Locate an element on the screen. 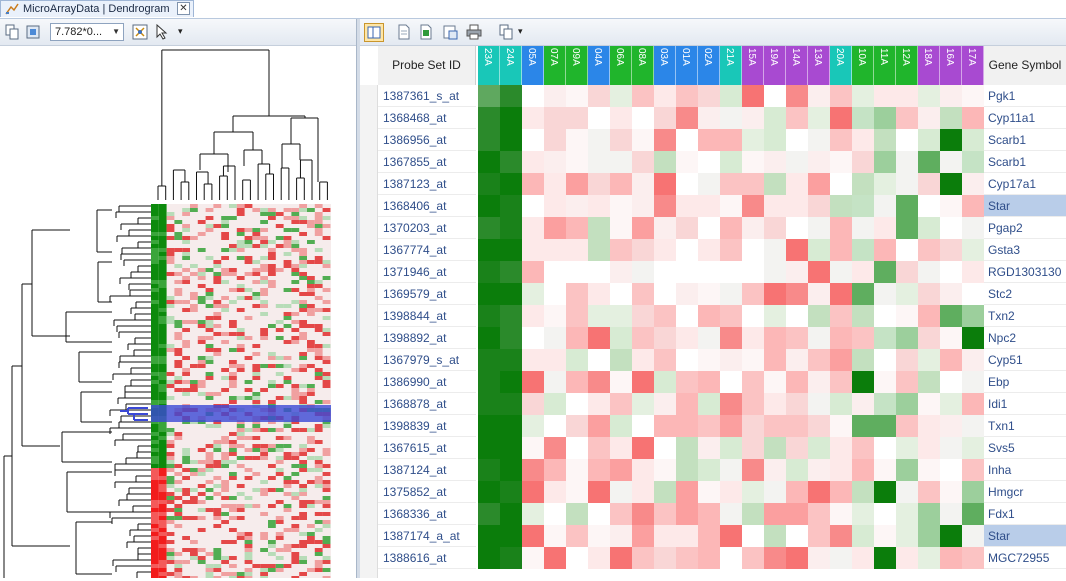 The width and height of the screenshot is (1066, 581). table-row-gene-symbol: Scarb1 is located at coordinates (1025, 162).